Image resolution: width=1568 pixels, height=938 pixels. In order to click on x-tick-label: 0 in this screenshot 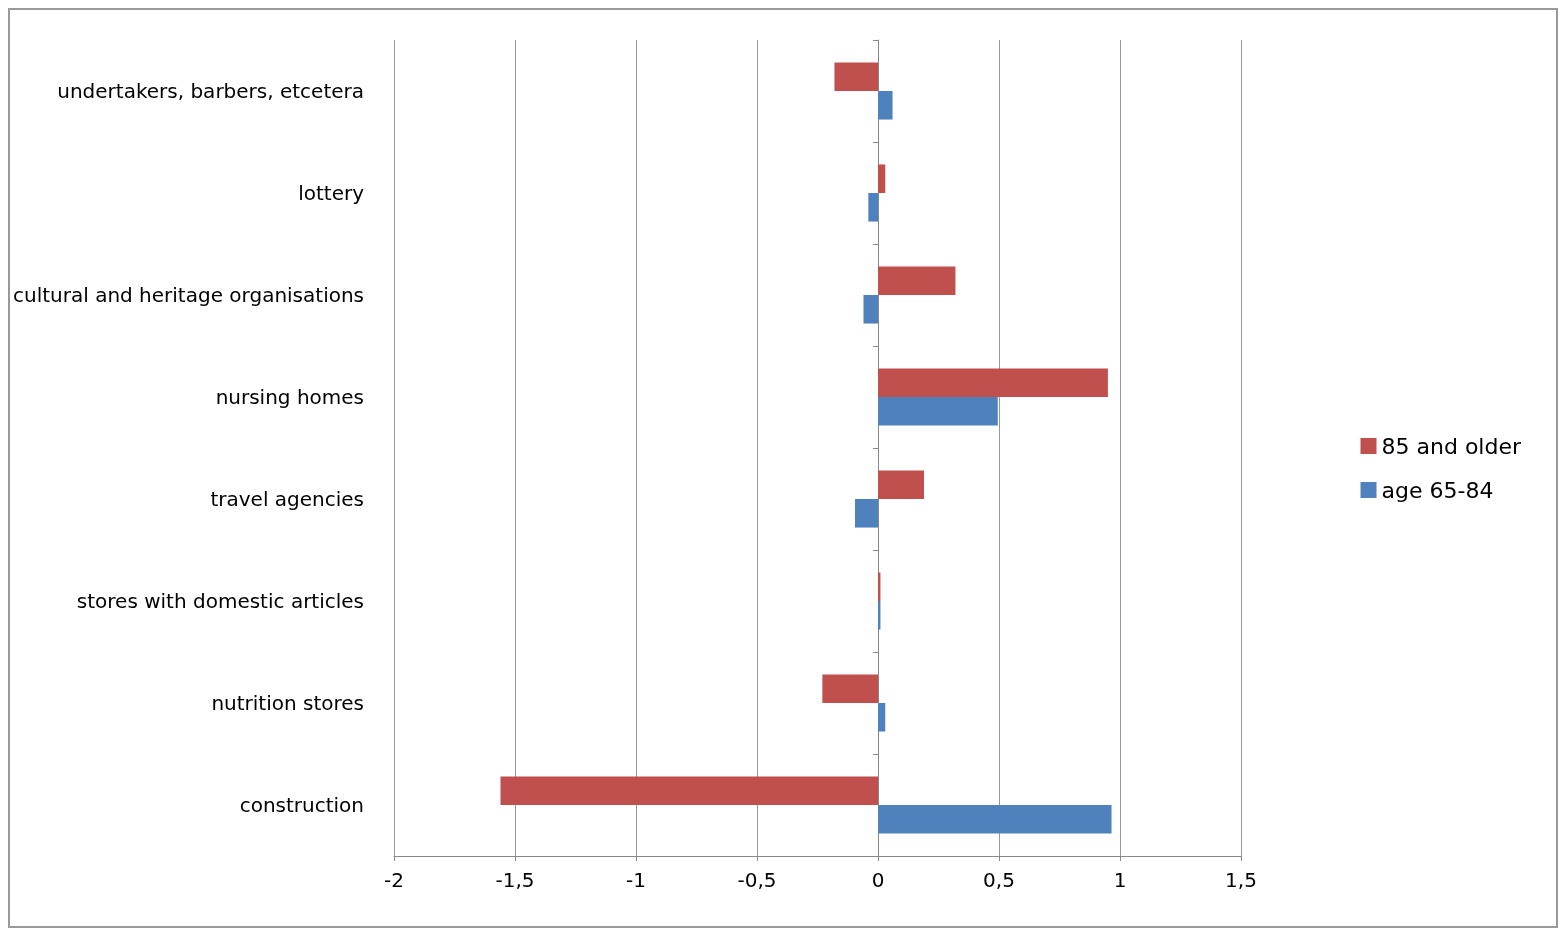, I will do `click(878, 880)`.